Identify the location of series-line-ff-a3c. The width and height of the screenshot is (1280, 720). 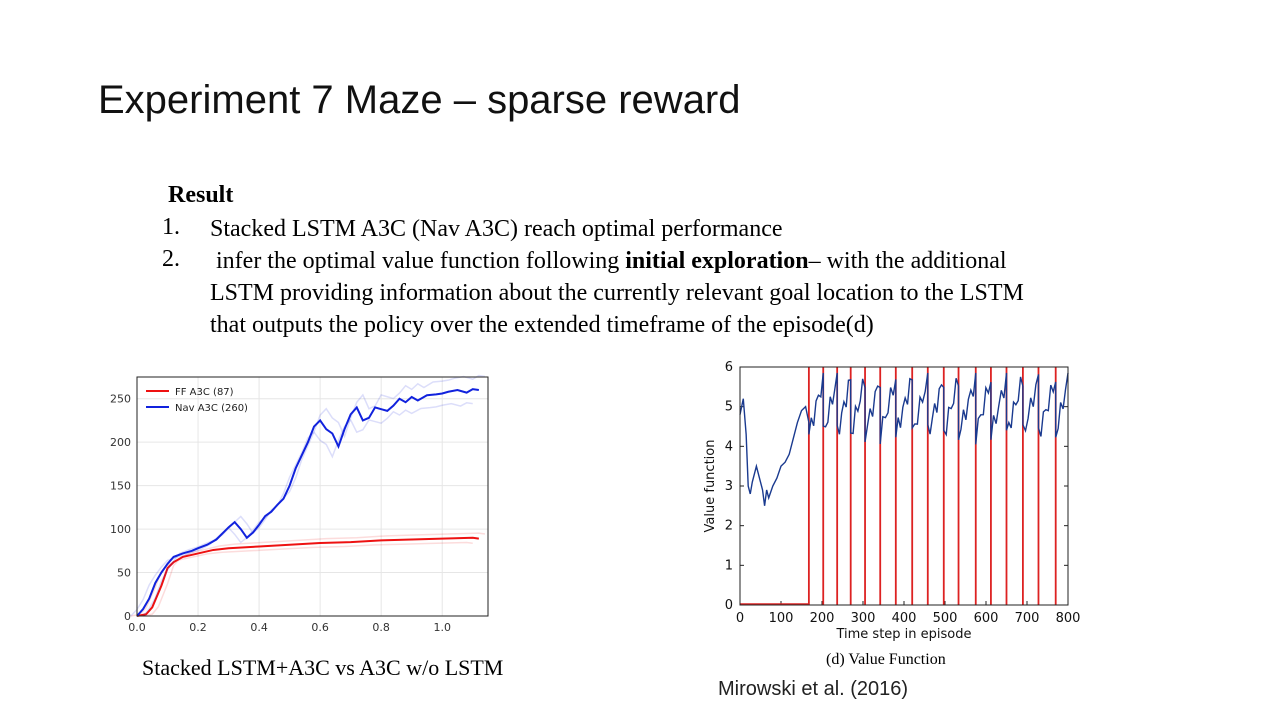
(307, 576).